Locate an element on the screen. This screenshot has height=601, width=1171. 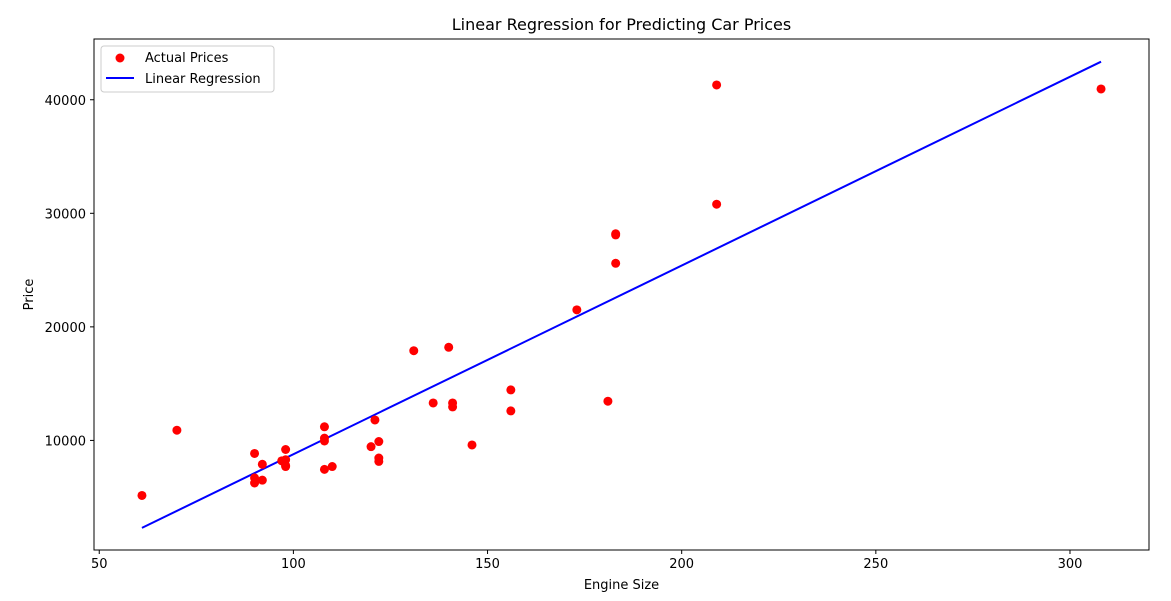
y-axis-label: Price is located at coordinates (29, 295).